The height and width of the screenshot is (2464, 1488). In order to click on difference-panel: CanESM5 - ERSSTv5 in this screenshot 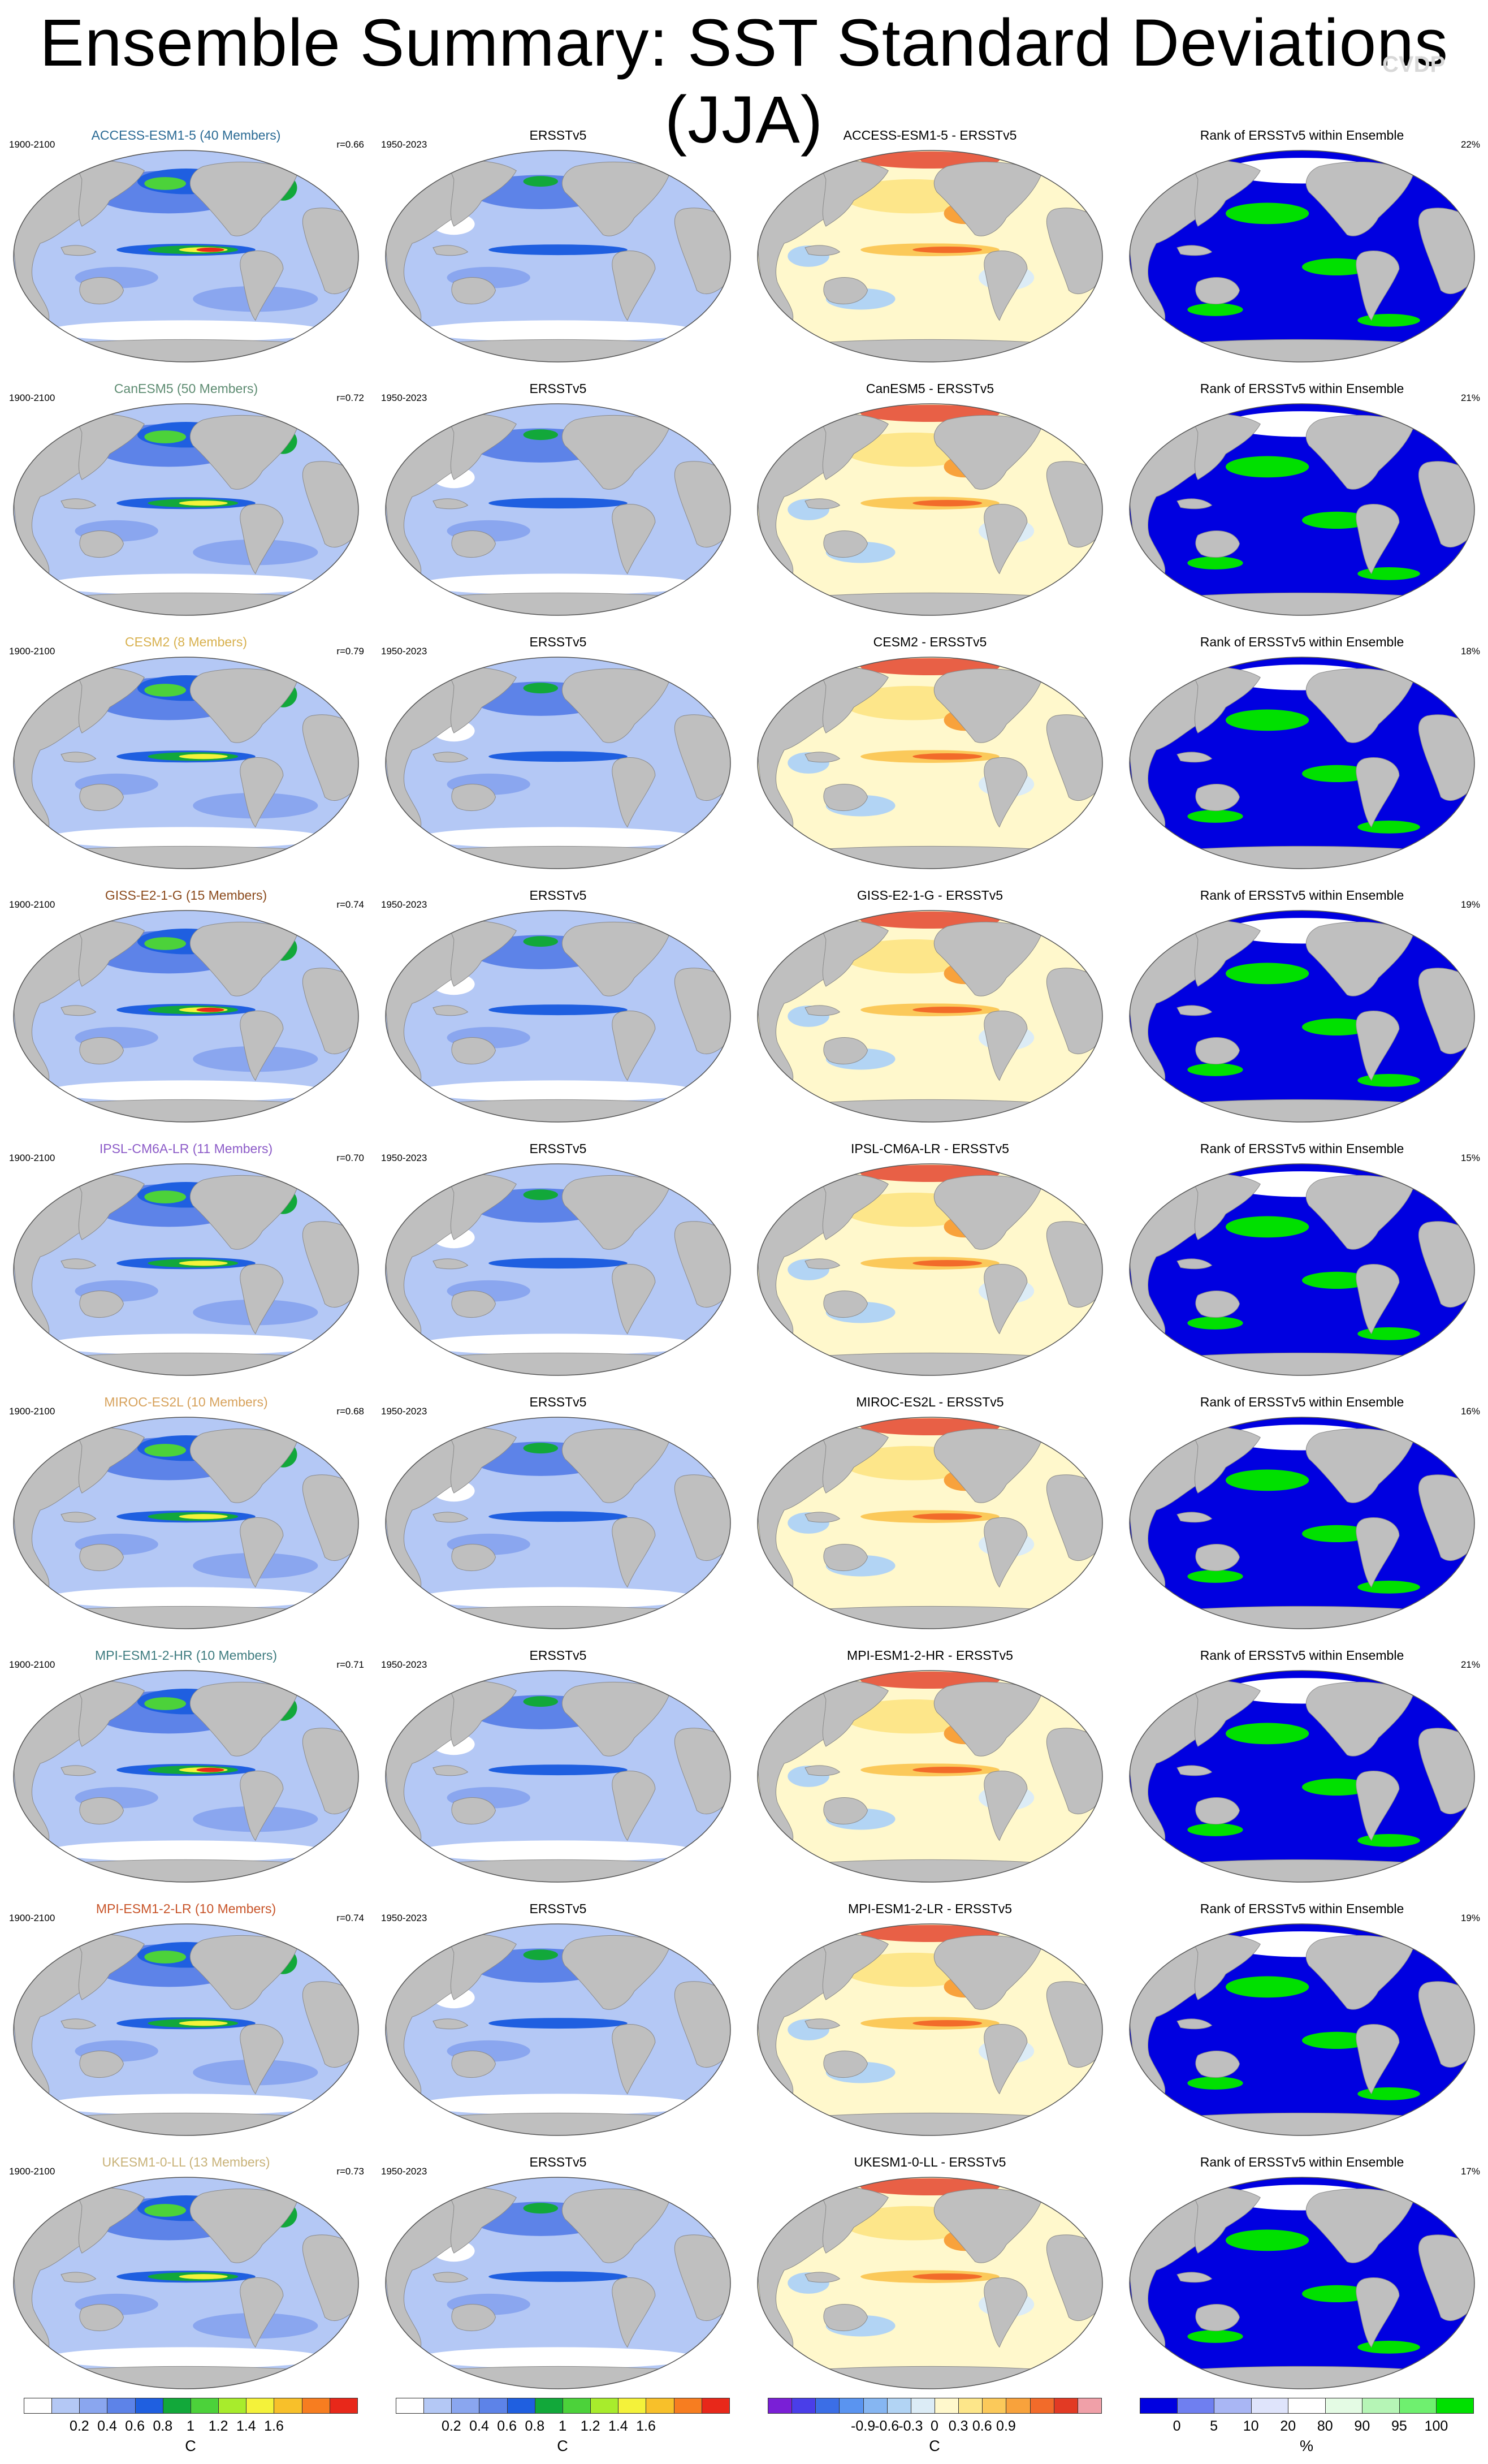, I will do `click(930, 500)`.